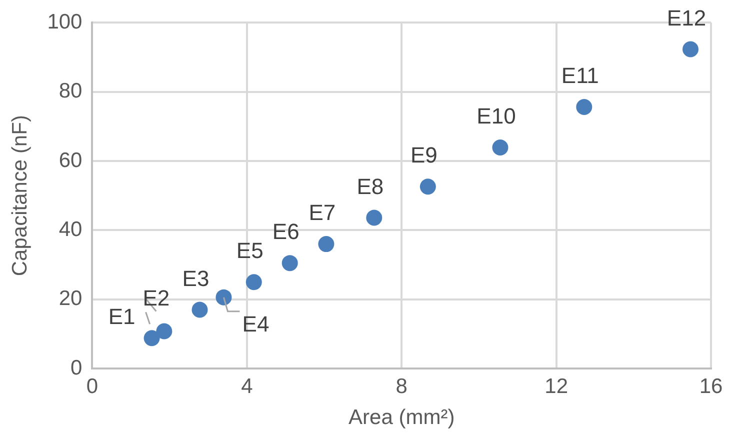 The height and width of the screenshot is (435, 729). Describe the element at coordinates (70, 160) in the screenshot. I see `y-tick-label: 60` at that location.